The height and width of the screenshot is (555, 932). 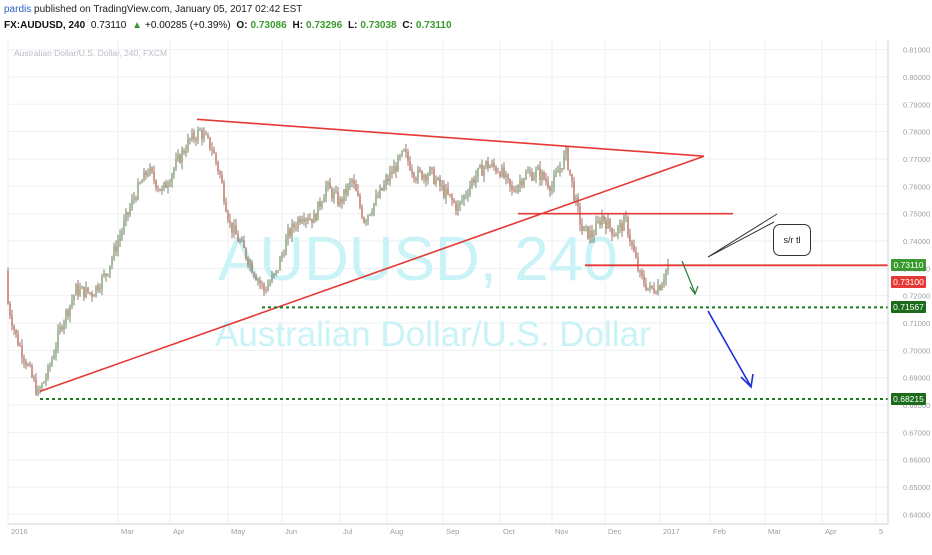 I want to click on y-tick-label: 0.64000, so click(x=916, y=514).